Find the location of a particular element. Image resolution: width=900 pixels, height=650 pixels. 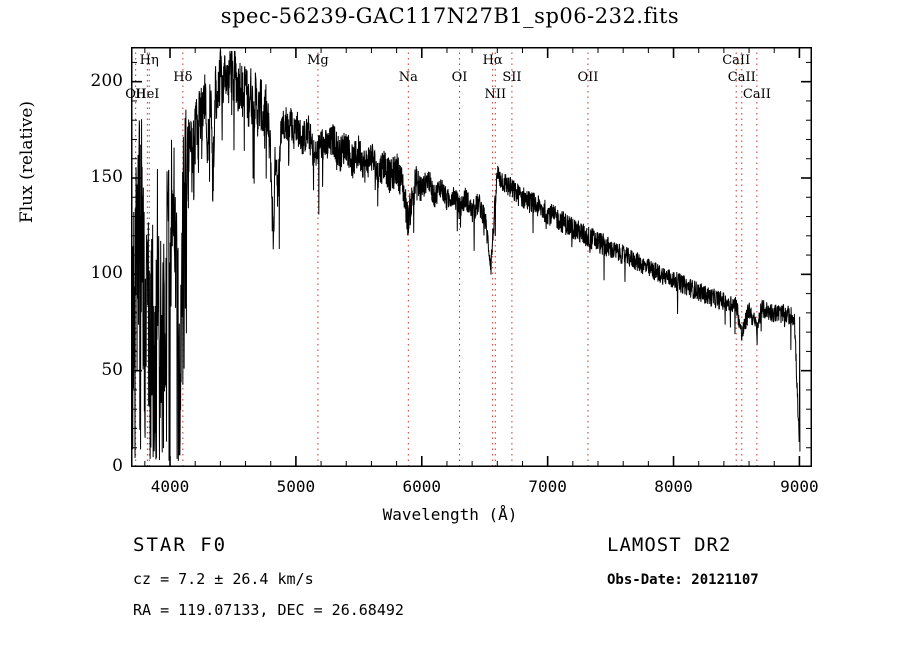

y-tick-label: 0 is located at coordinates (117, 466).